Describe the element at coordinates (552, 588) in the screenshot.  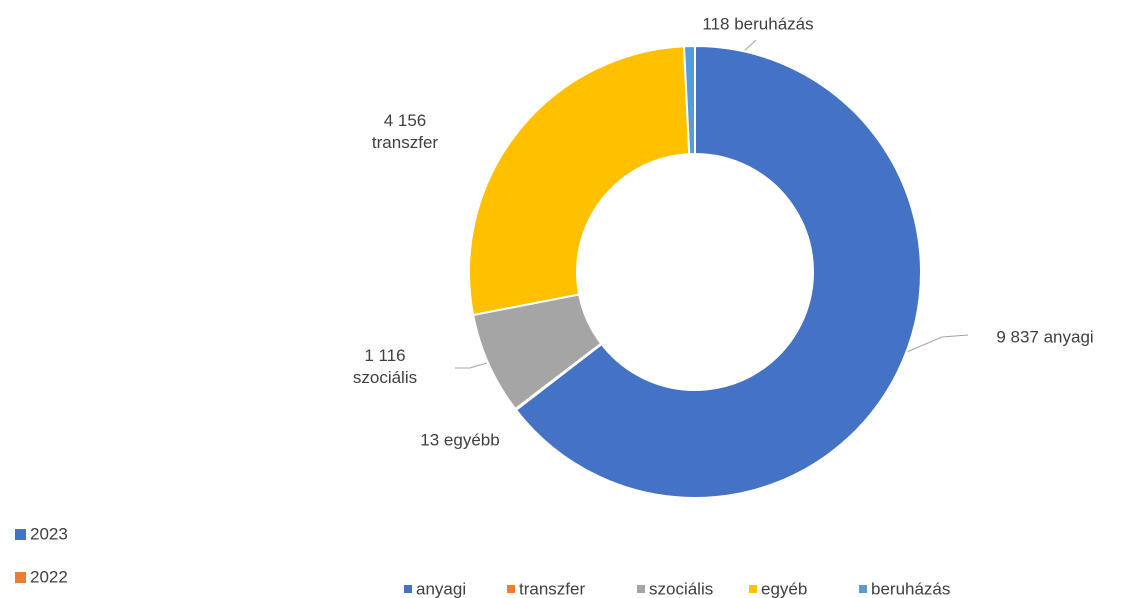
I see `legend-label: transzfer` at that location.